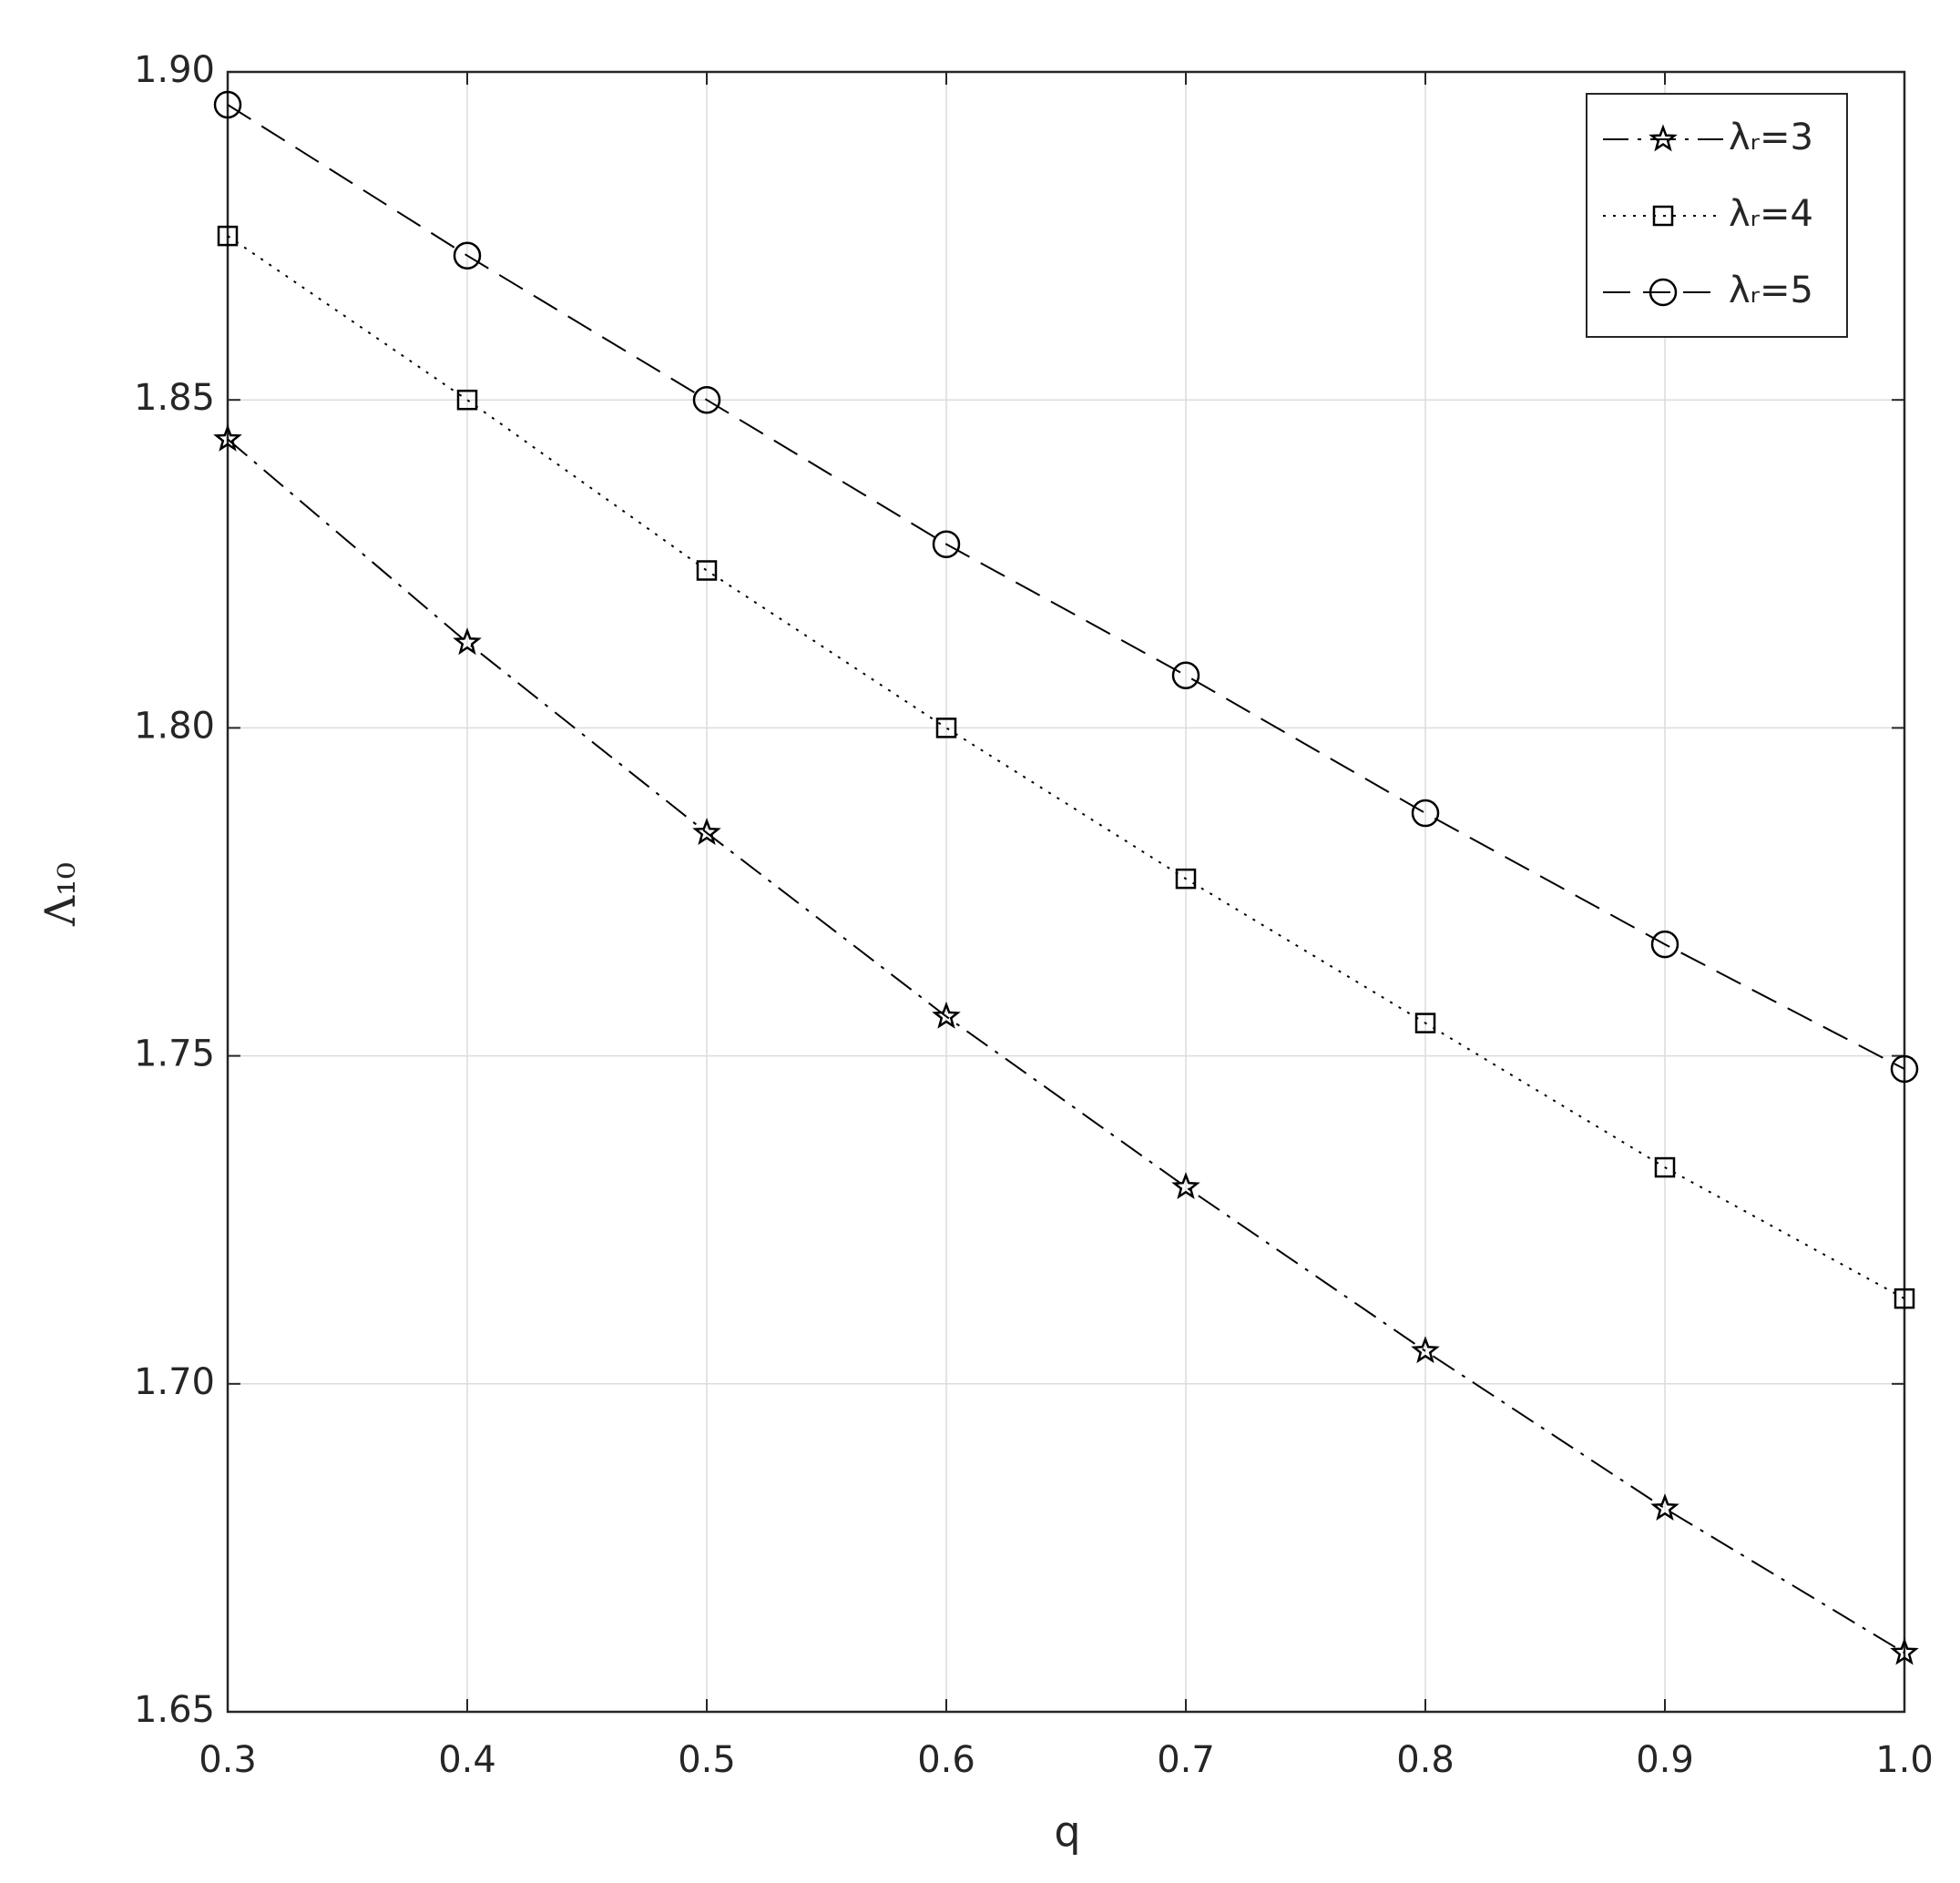  I want to click on x-tick-label: 0.8, so click(1426, 1760).